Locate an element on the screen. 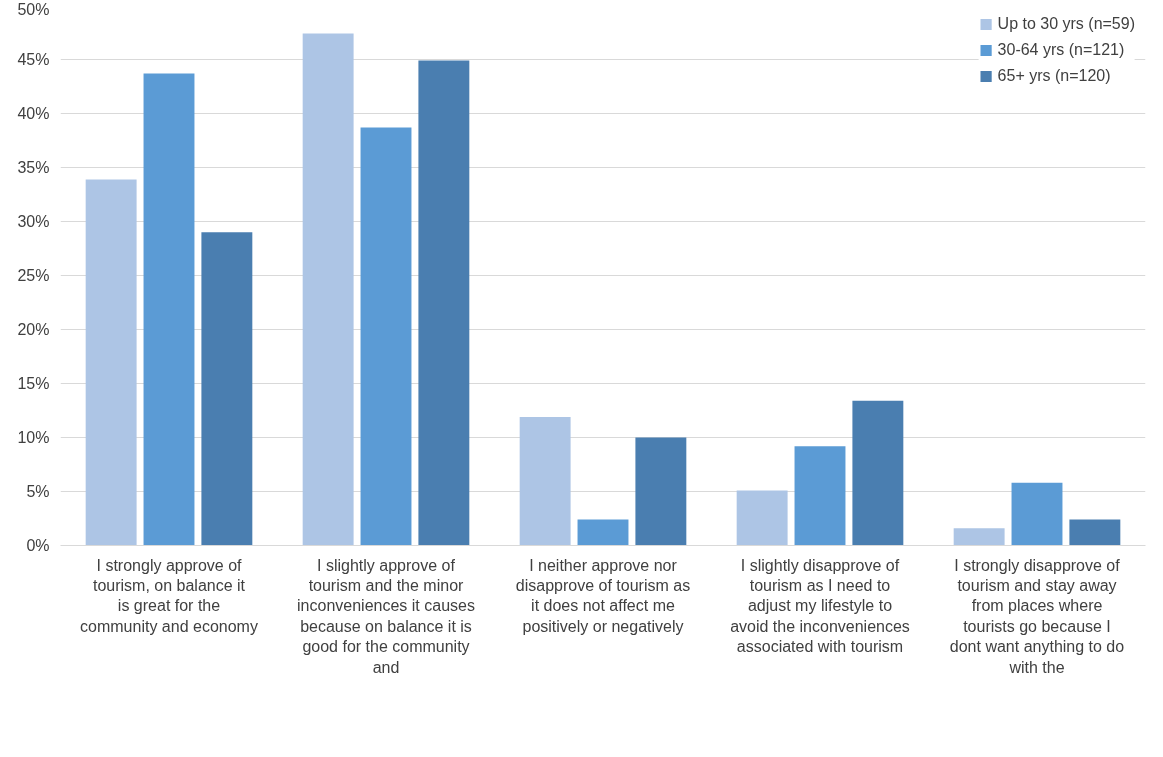 This screenshot has width=1163, height=757. y-tick-label: 15% is located at coordinates (33, 383).